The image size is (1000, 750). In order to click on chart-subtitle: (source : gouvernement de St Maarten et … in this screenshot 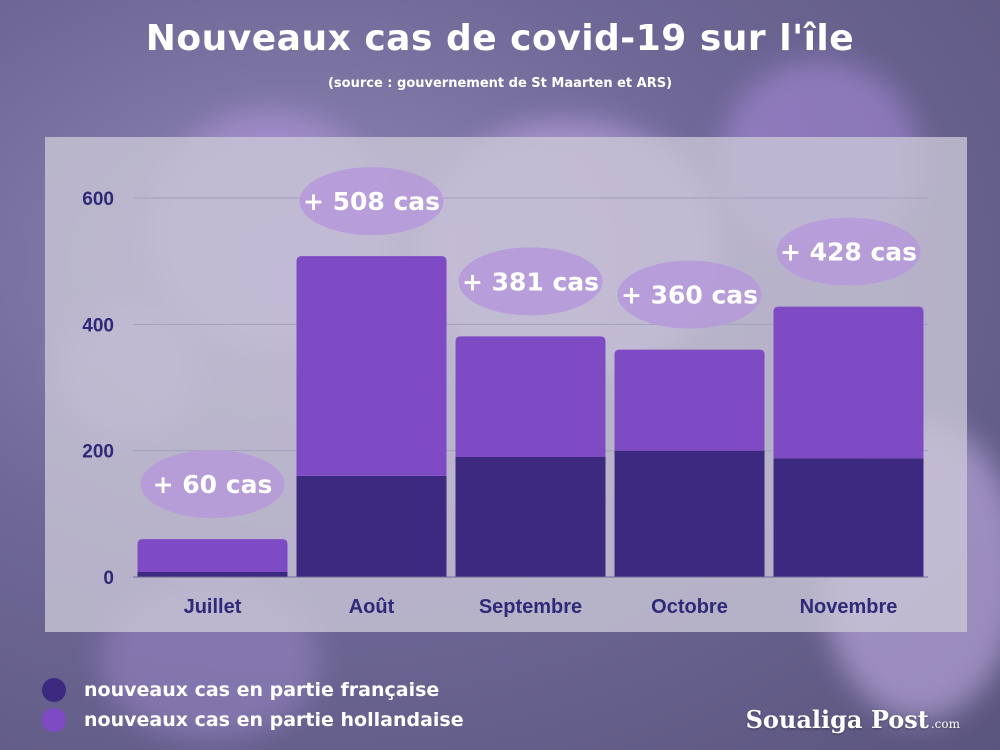, I will do `click(500, 83)`.